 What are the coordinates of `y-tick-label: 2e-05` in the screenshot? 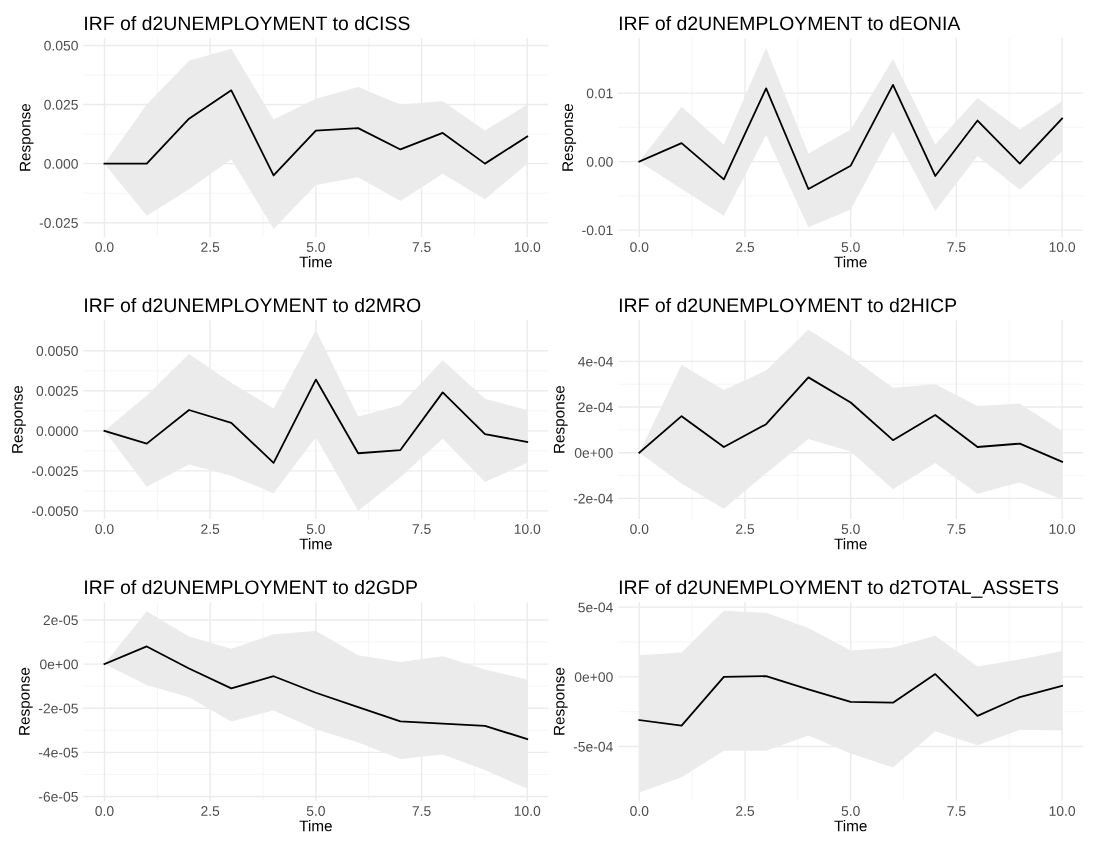 It's located at (60, 620).